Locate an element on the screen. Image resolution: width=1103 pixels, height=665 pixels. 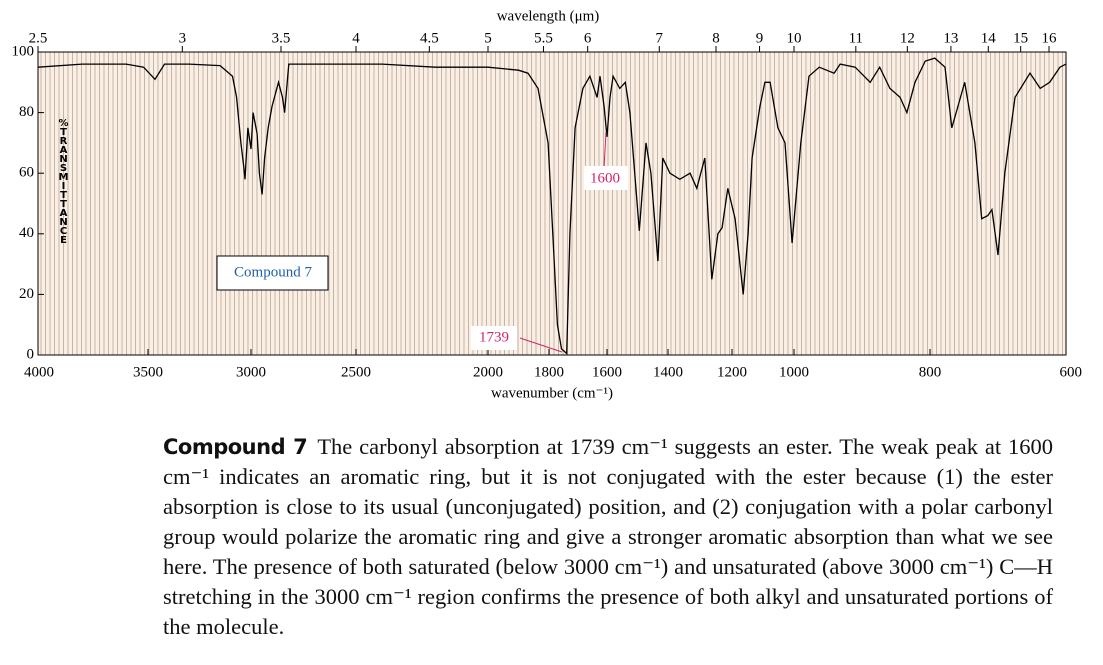
top-axis-title: wavelength (μm) is located at coordinates (548, 16).